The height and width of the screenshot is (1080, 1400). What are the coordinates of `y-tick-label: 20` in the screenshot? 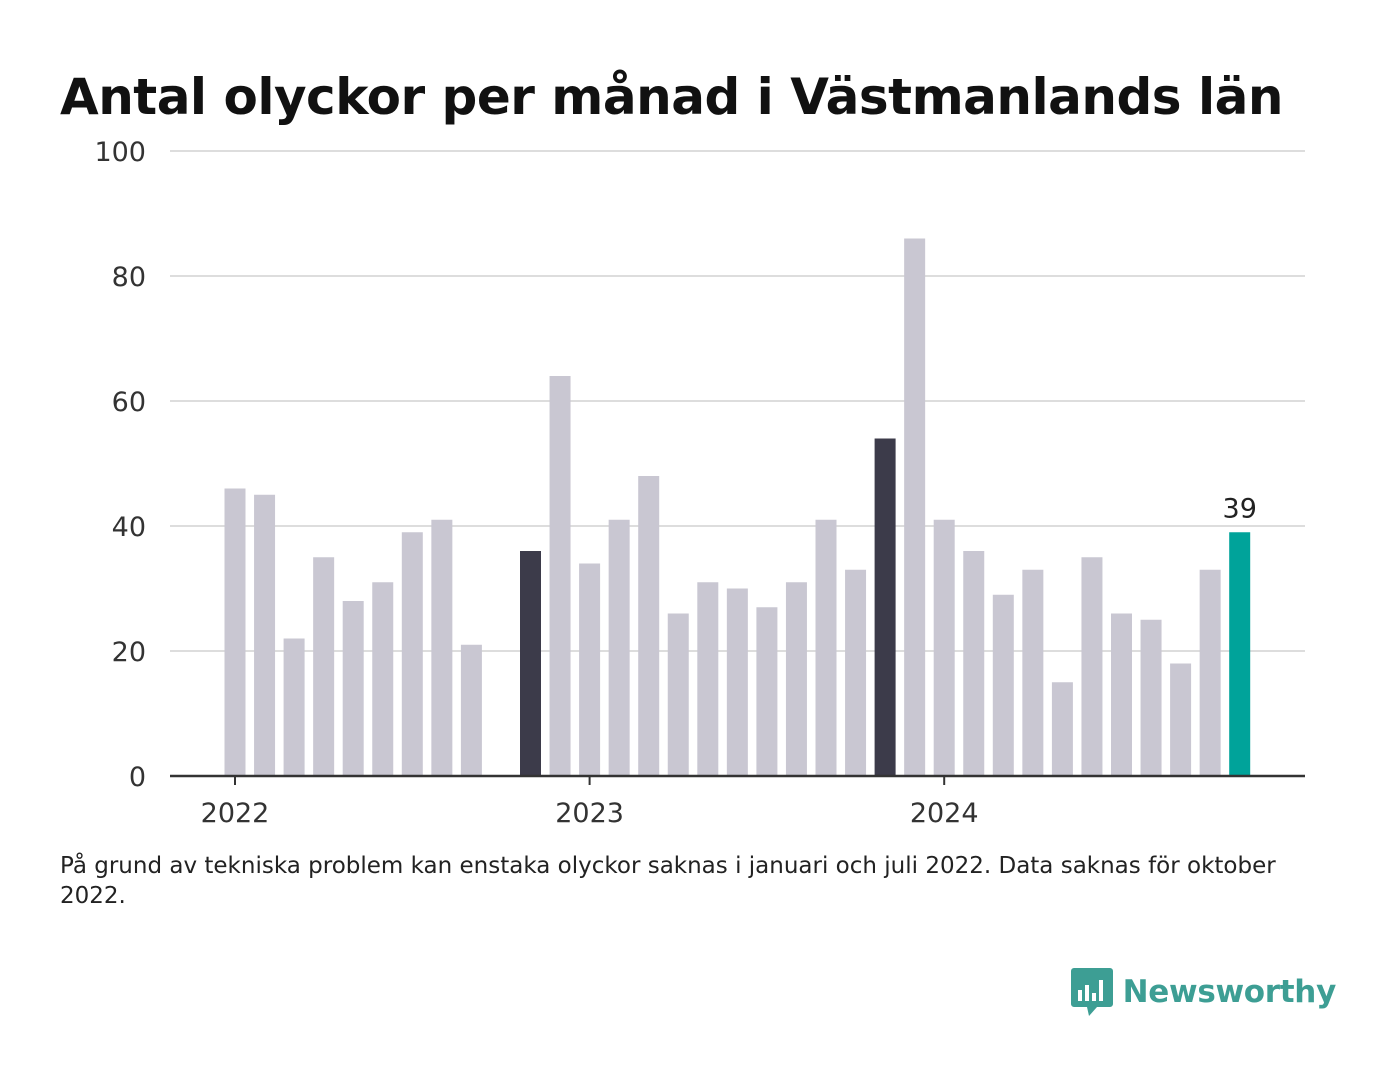 It's located at (129, 652).